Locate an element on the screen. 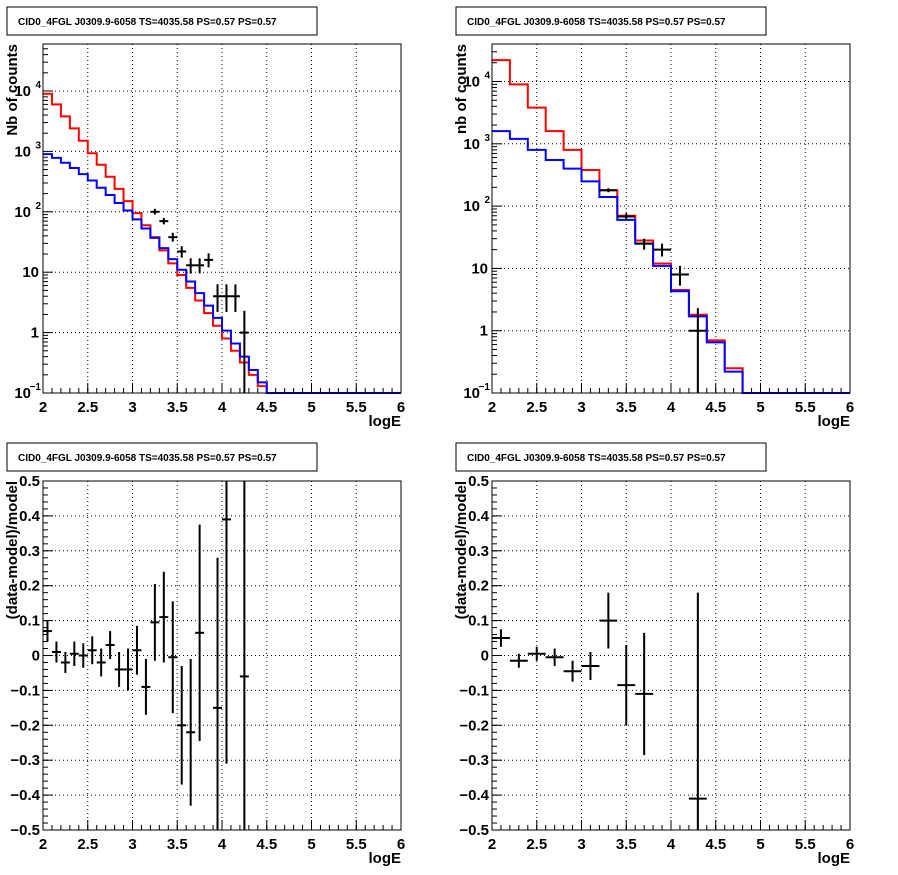  y-tick-label: −0.3 is located at coordinates (474, 760).